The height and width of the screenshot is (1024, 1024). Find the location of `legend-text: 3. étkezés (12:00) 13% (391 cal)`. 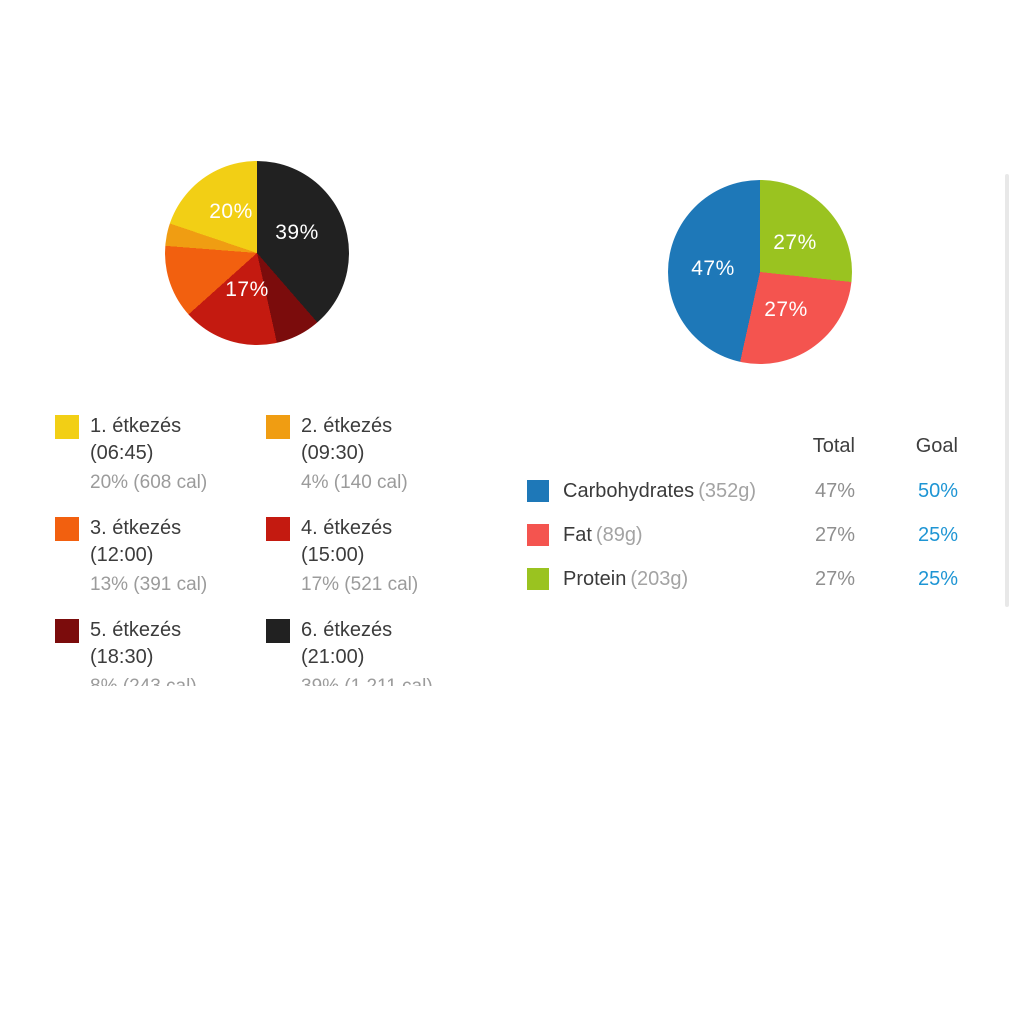

legend-text: 3. étkezés (12:00) 13% (391 cal) is located at coordinates (148, 556).